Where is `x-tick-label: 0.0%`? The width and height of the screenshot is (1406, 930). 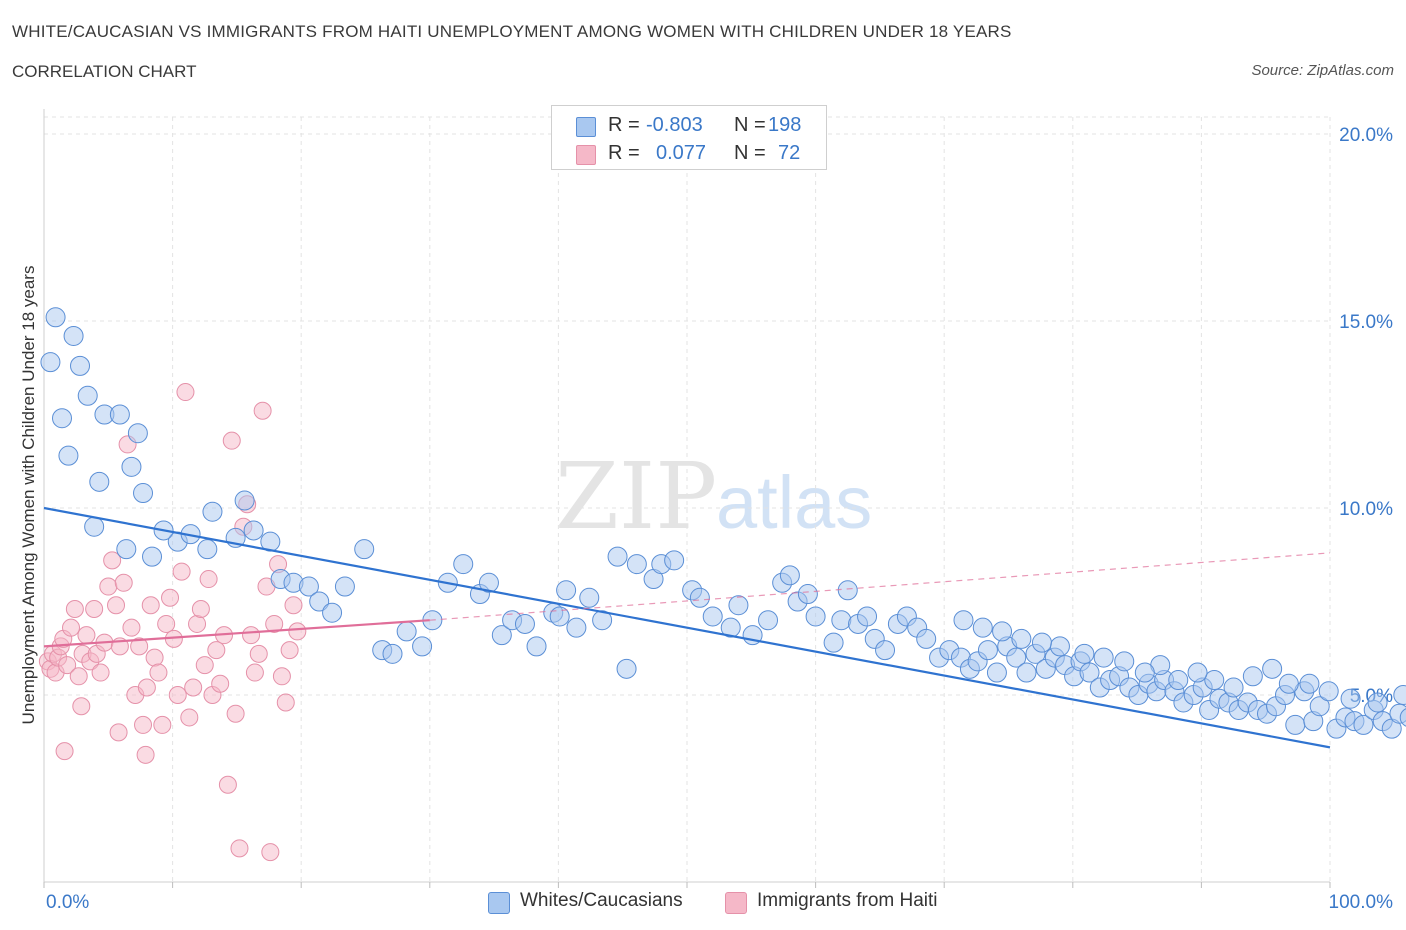 x-tick-label: 0.0% is located at coordinates (67, 902).